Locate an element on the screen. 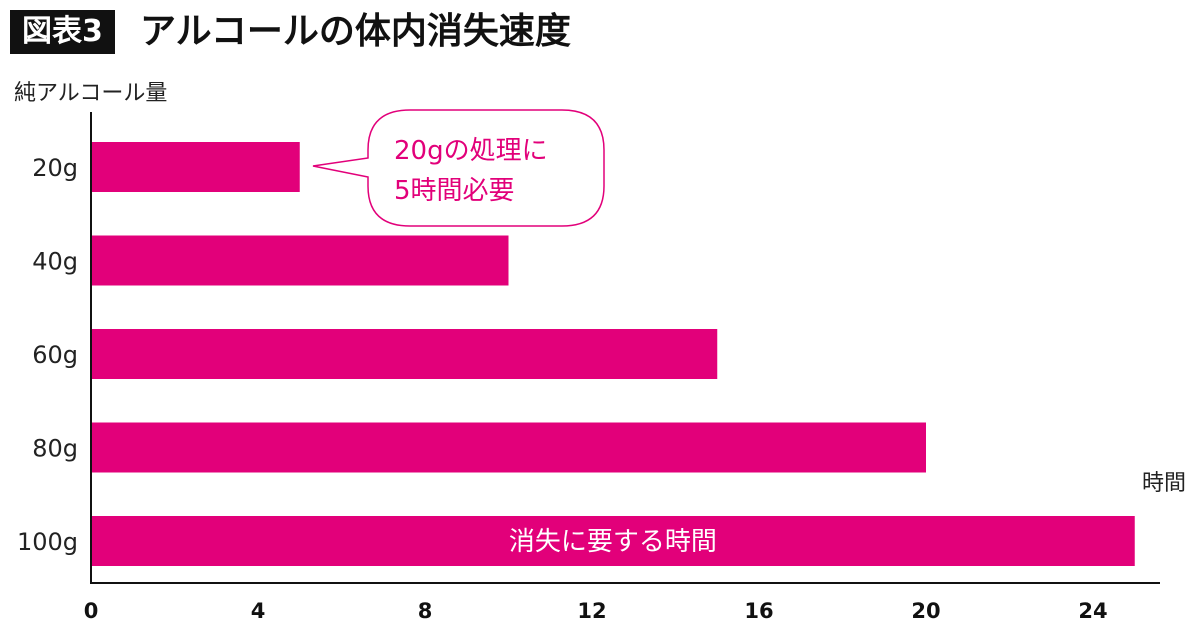 This screenshot has height=640, width=1200. y-tick-label: 20g is located at coordinates (55, 168).